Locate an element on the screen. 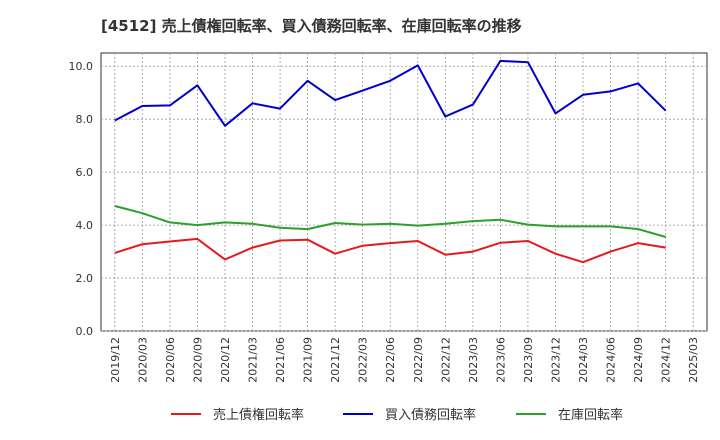 The image size is (720, 440). legend-label: 買入債務回転率 is located at coordinates (430, 415).